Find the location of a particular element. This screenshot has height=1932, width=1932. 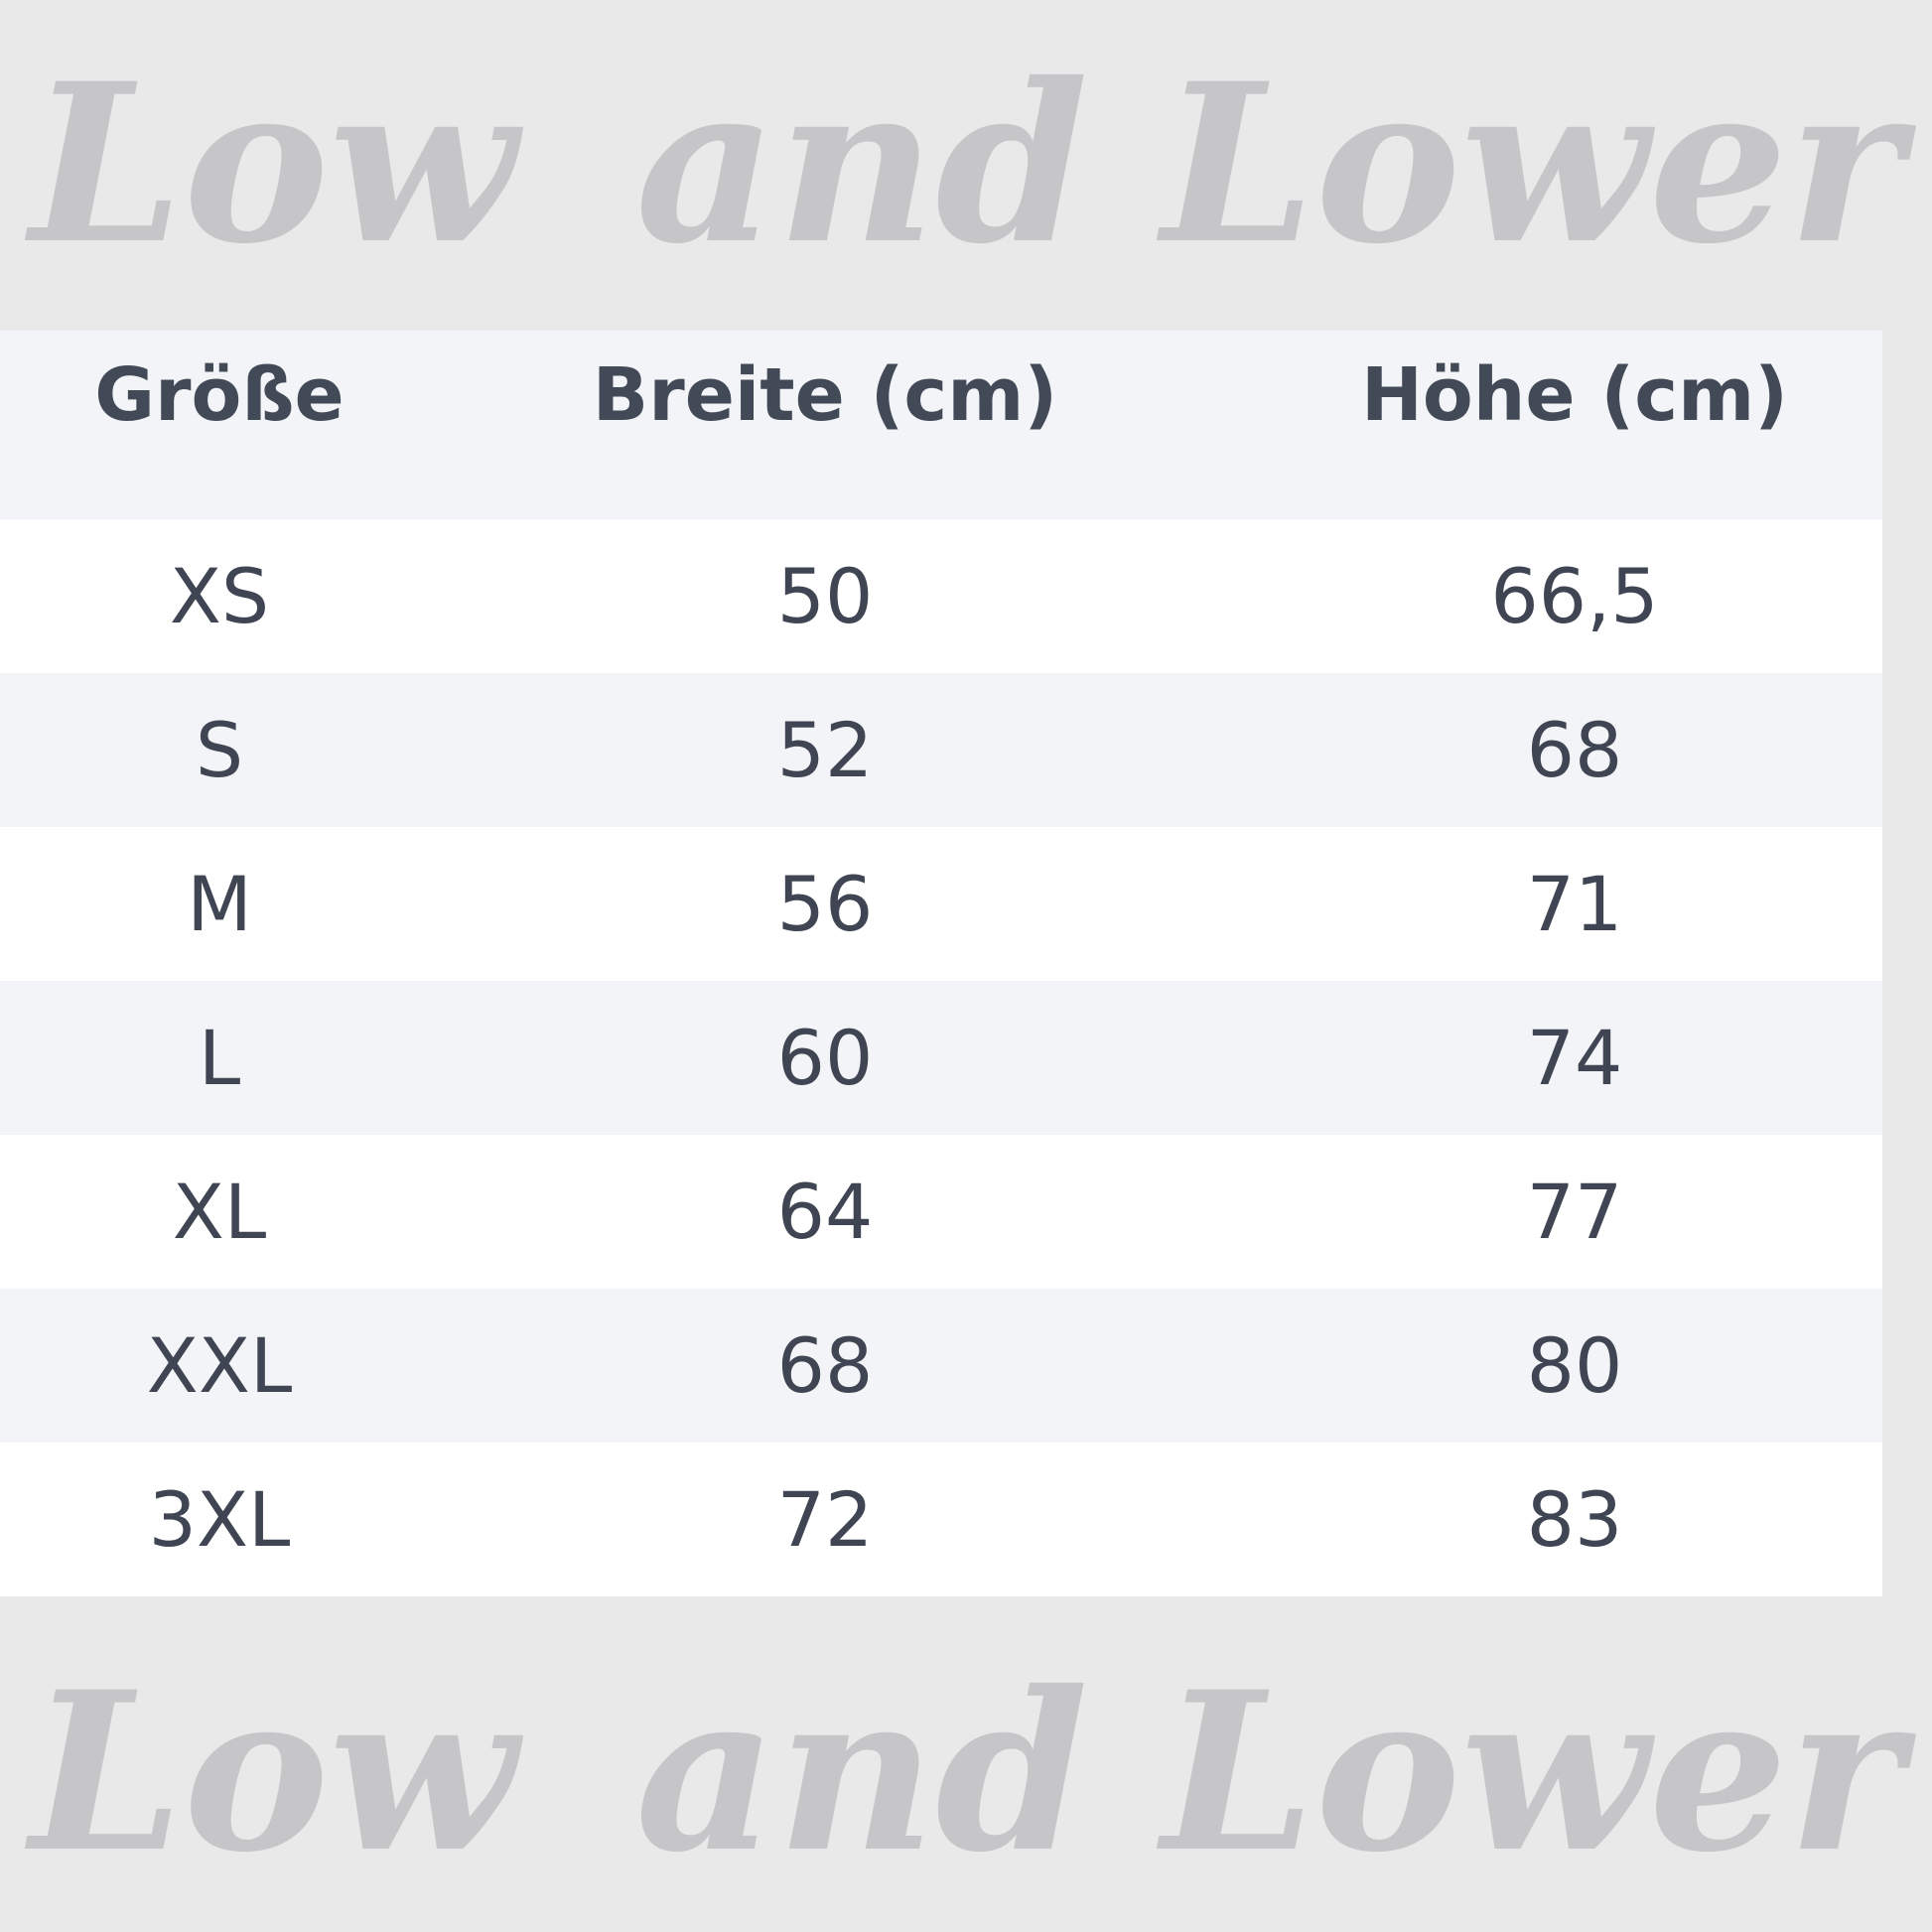

width-cell: 56 is located at coordinates (825, 904).